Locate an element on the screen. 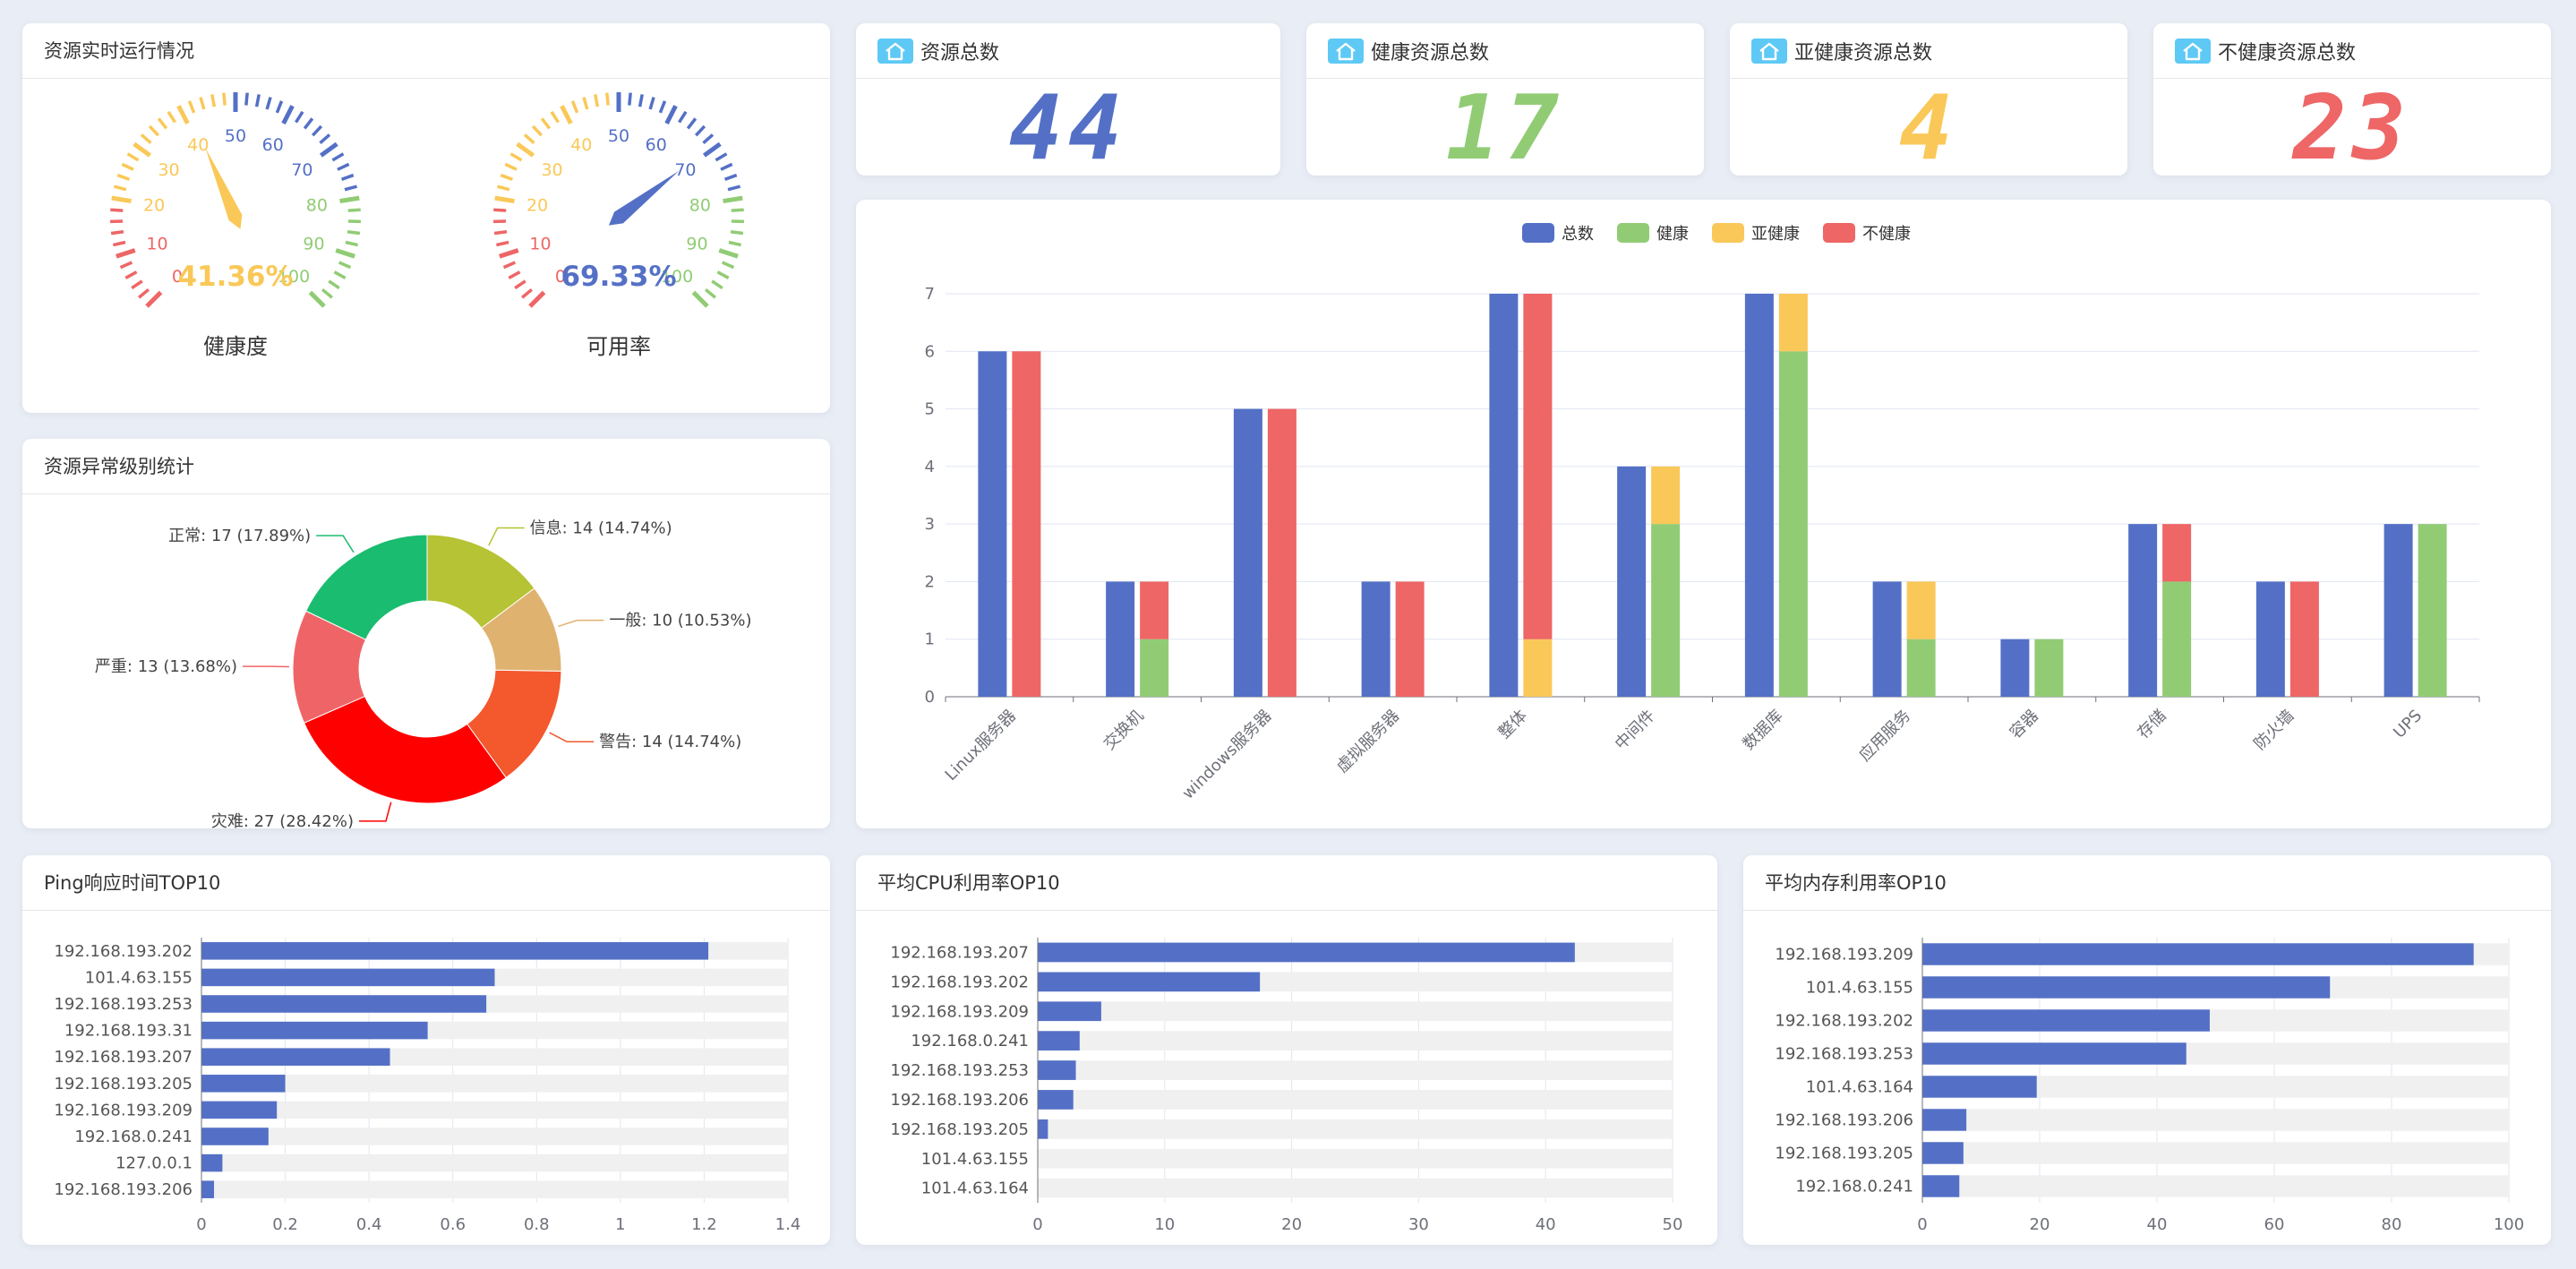 The width and height of the screenshot is (2576, 1269). gauge-tick-label: 90 is located at coordinates (313, 243).